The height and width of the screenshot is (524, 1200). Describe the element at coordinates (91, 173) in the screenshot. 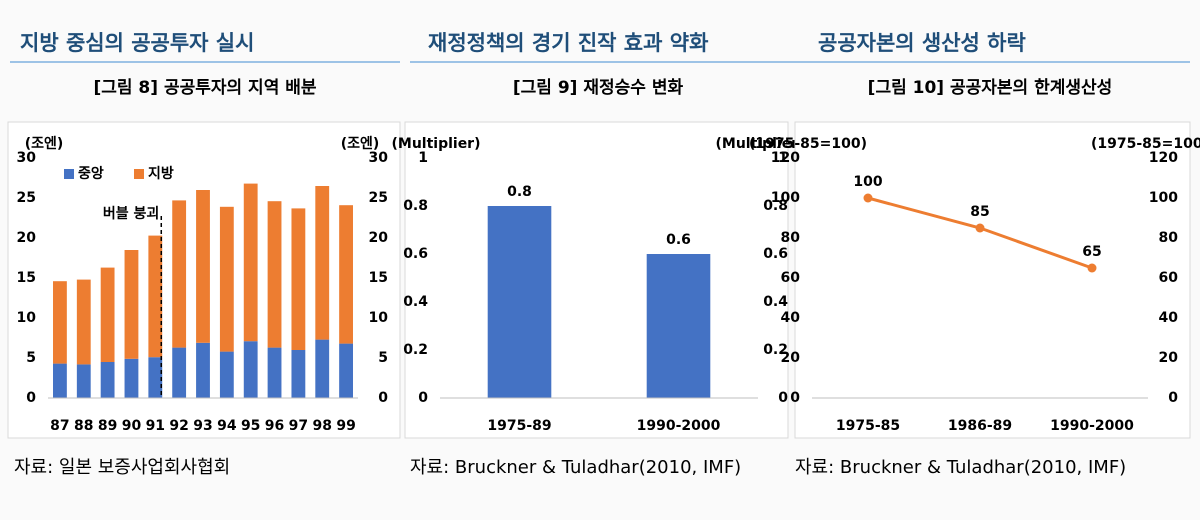

I see `legend-label: 중앙` at that location.